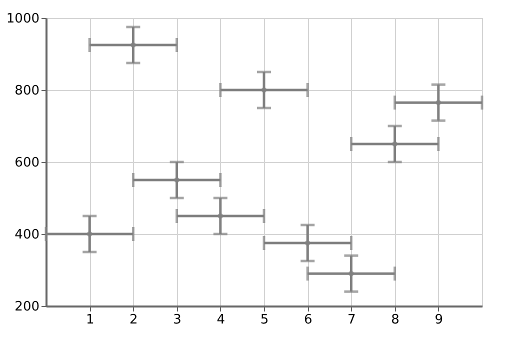 The height and width of the screenshot is (351, 509). Describe the element at coordinates (221, 320) in the screenshot. I see `x-tick-label: 4` at that location.